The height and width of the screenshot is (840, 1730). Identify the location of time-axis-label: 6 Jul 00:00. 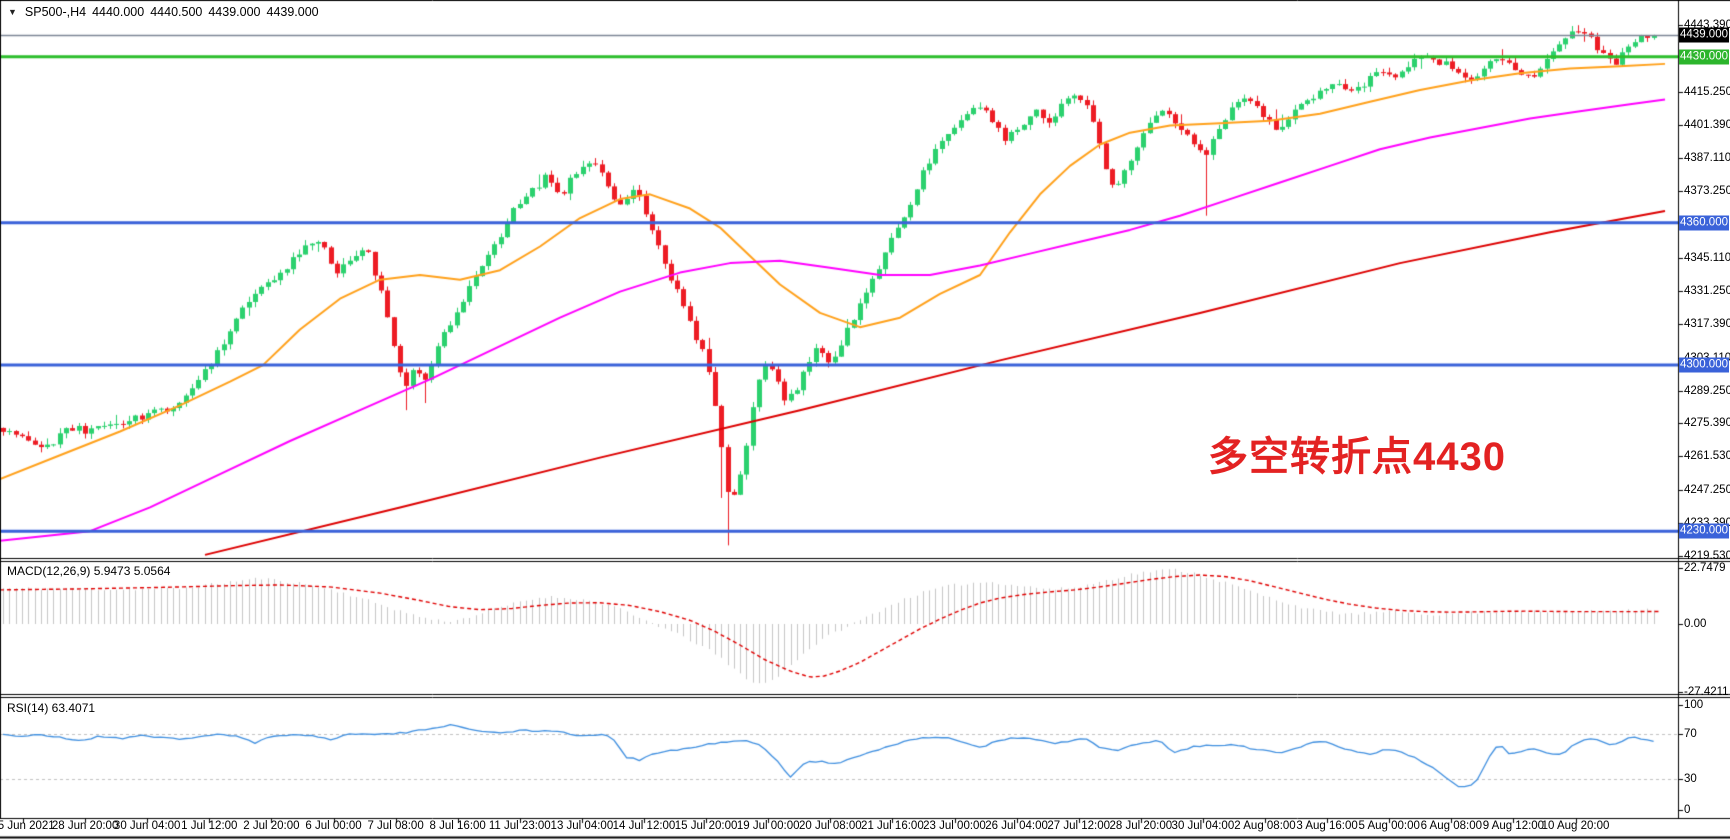
(333, 826).